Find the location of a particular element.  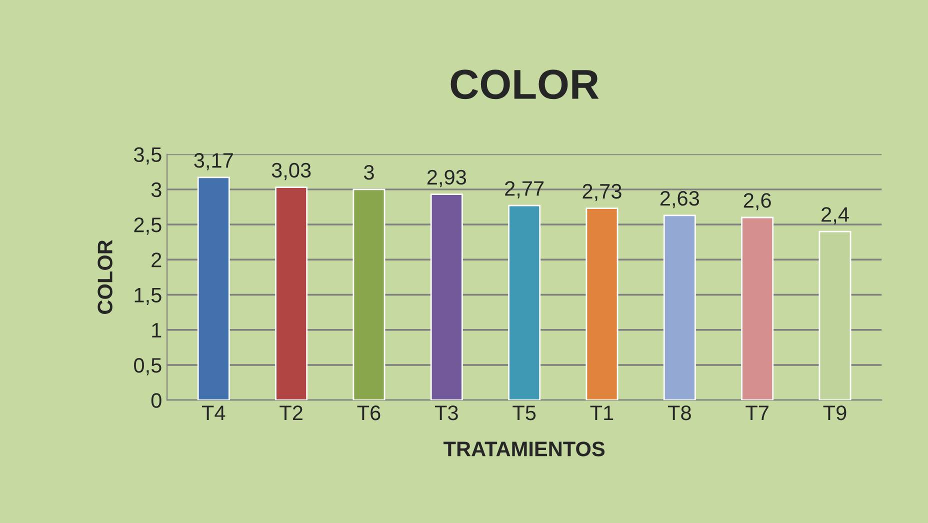

data-label: 3,03 is located at coordinates (291, 171).